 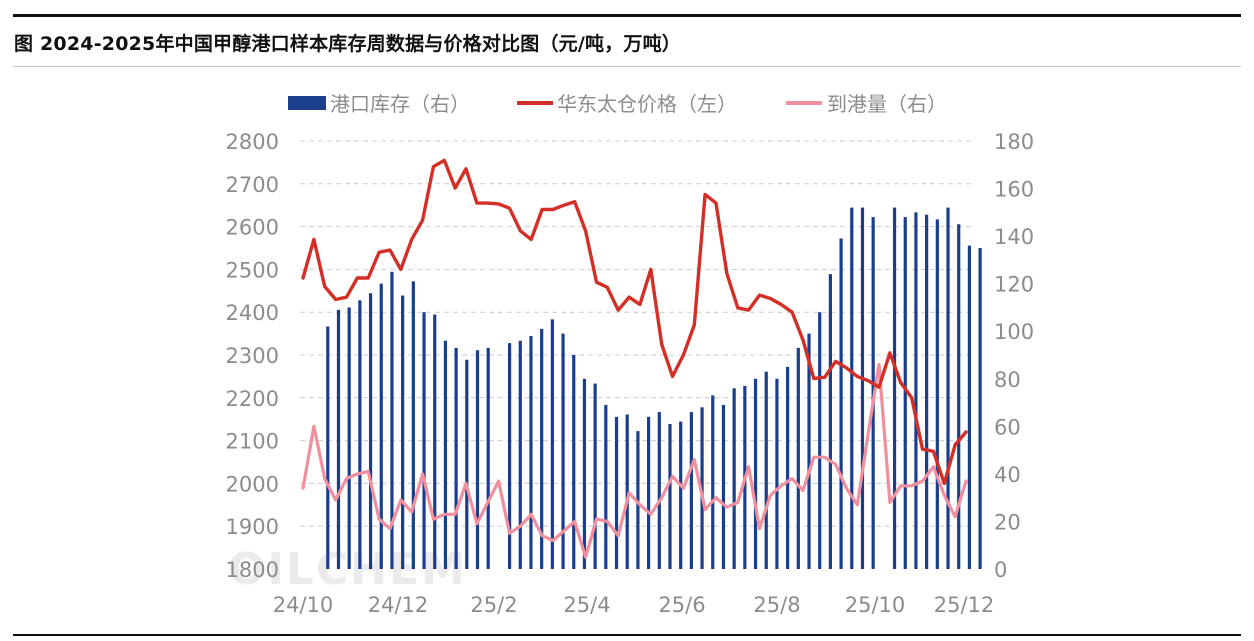 I want to click on y-right-tick-label: 60, so click(x=1007, y=427).